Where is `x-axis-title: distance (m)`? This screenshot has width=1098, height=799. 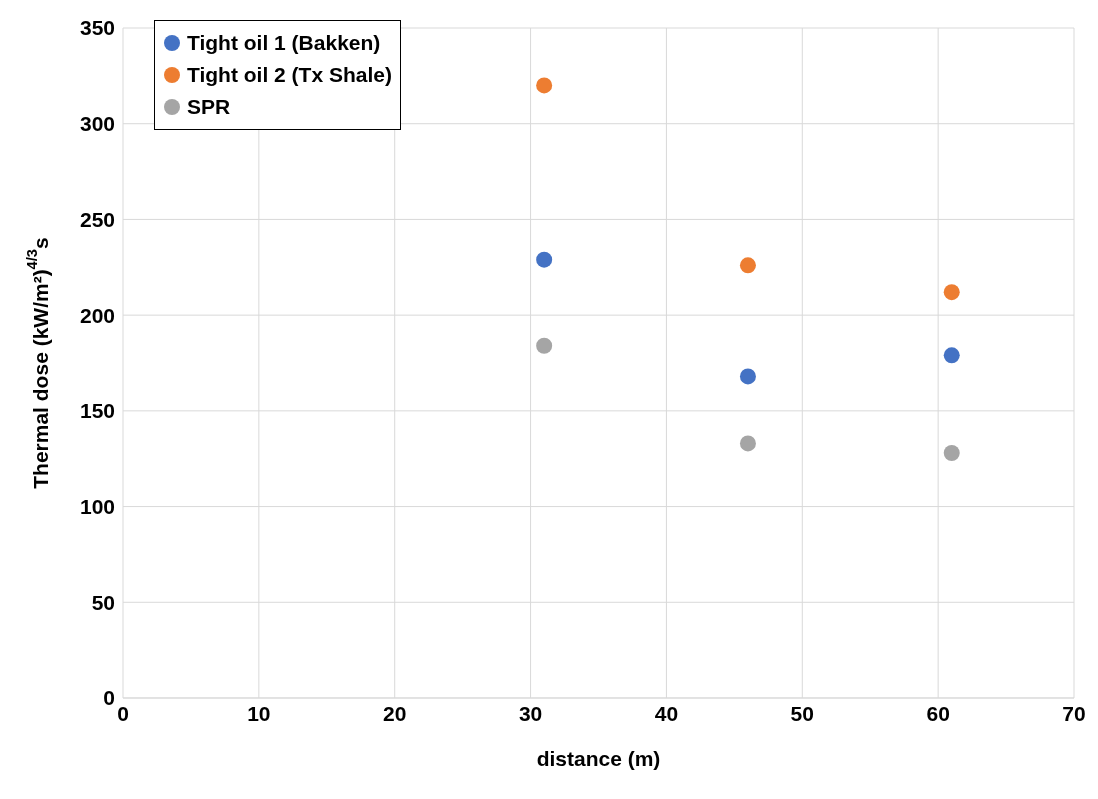 x-axis-title: distance (m) is located at coordinates (598, 758).